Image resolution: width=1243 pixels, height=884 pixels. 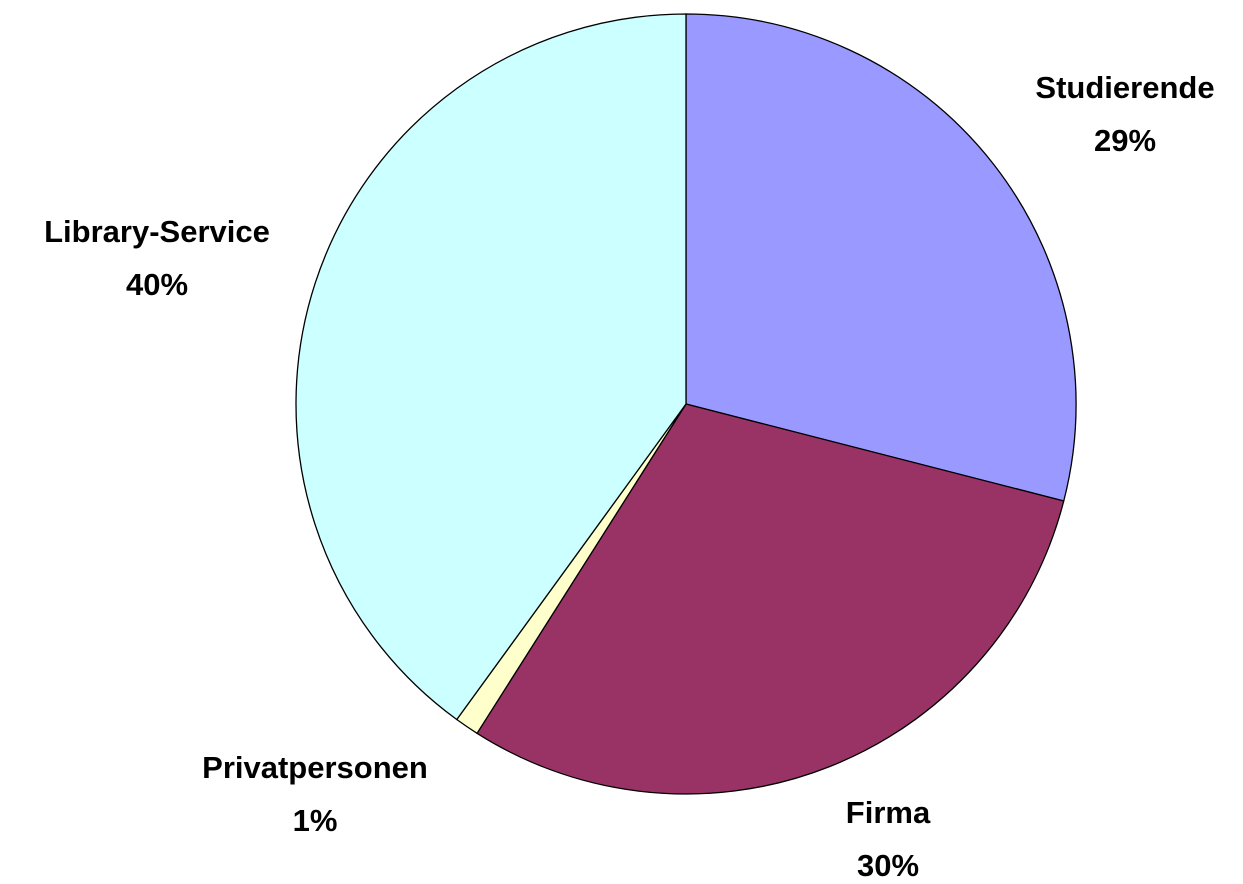 What do you see at coordinates (888, 865) in the screenshot?
I see `slice-value-label: 30%` at bounding box center [888, 865].